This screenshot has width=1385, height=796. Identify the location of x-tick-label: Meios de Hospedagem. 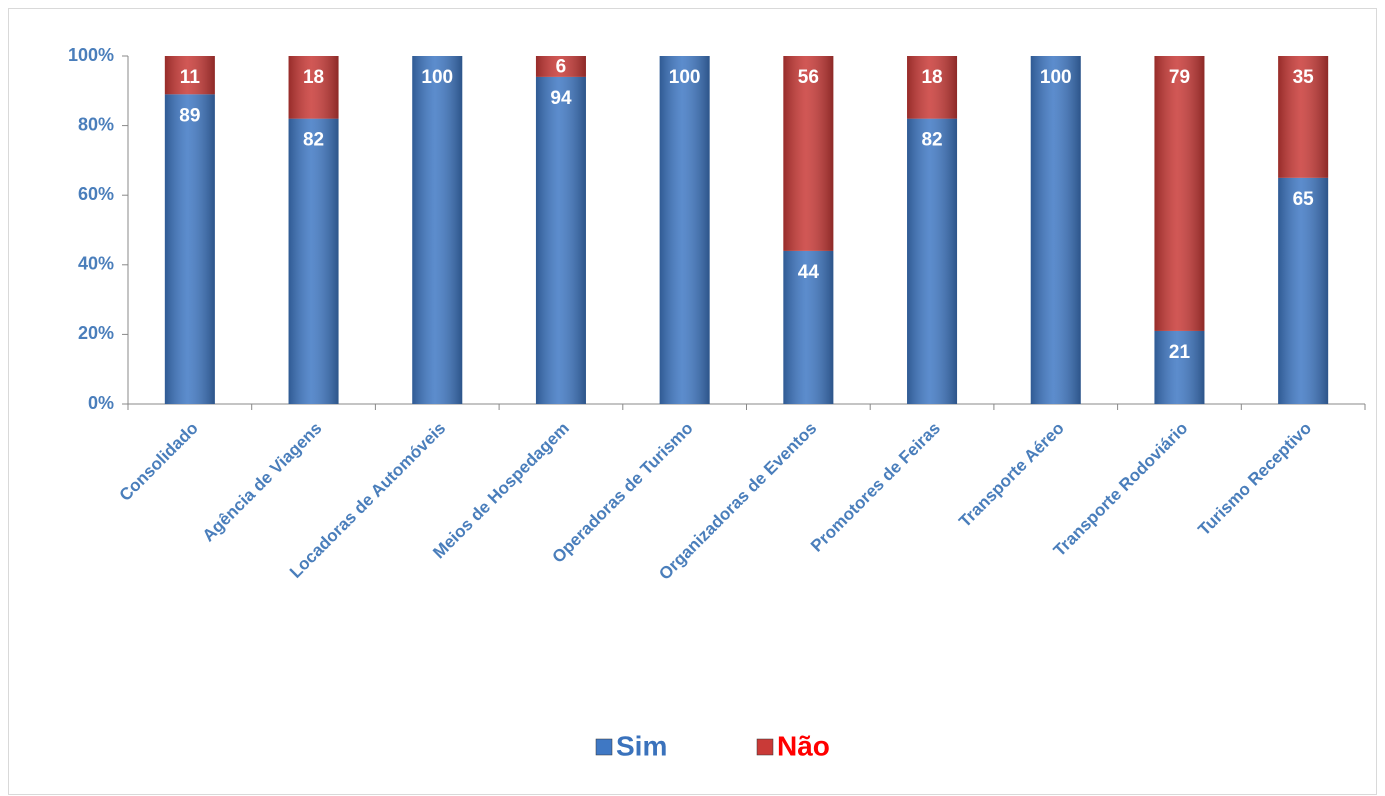
(501, 491).